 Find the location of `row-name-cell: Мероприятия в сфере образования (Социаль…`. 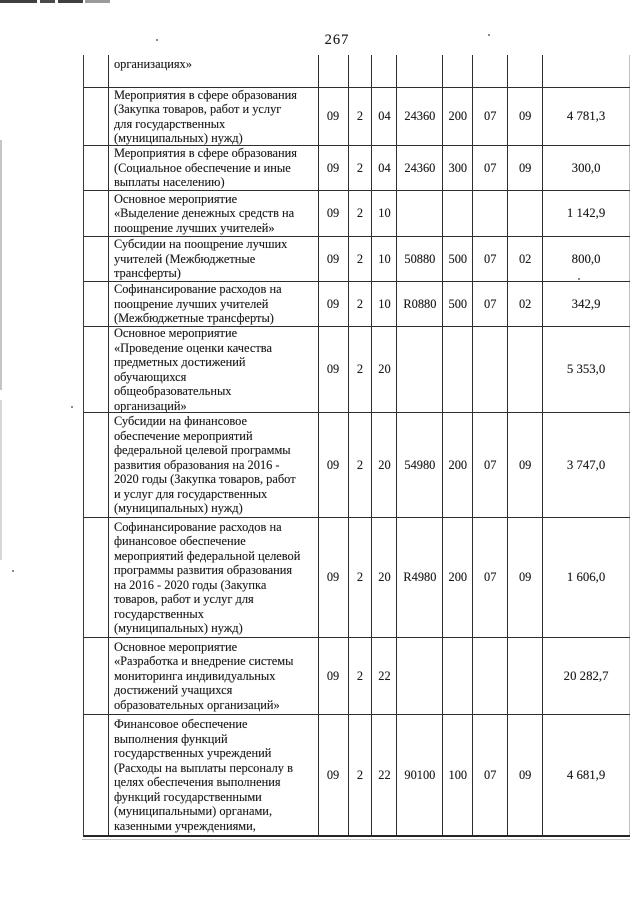

row-name-cell: Мероприятия в сфере образования (Социаль… is located at coordinates (214, 168).